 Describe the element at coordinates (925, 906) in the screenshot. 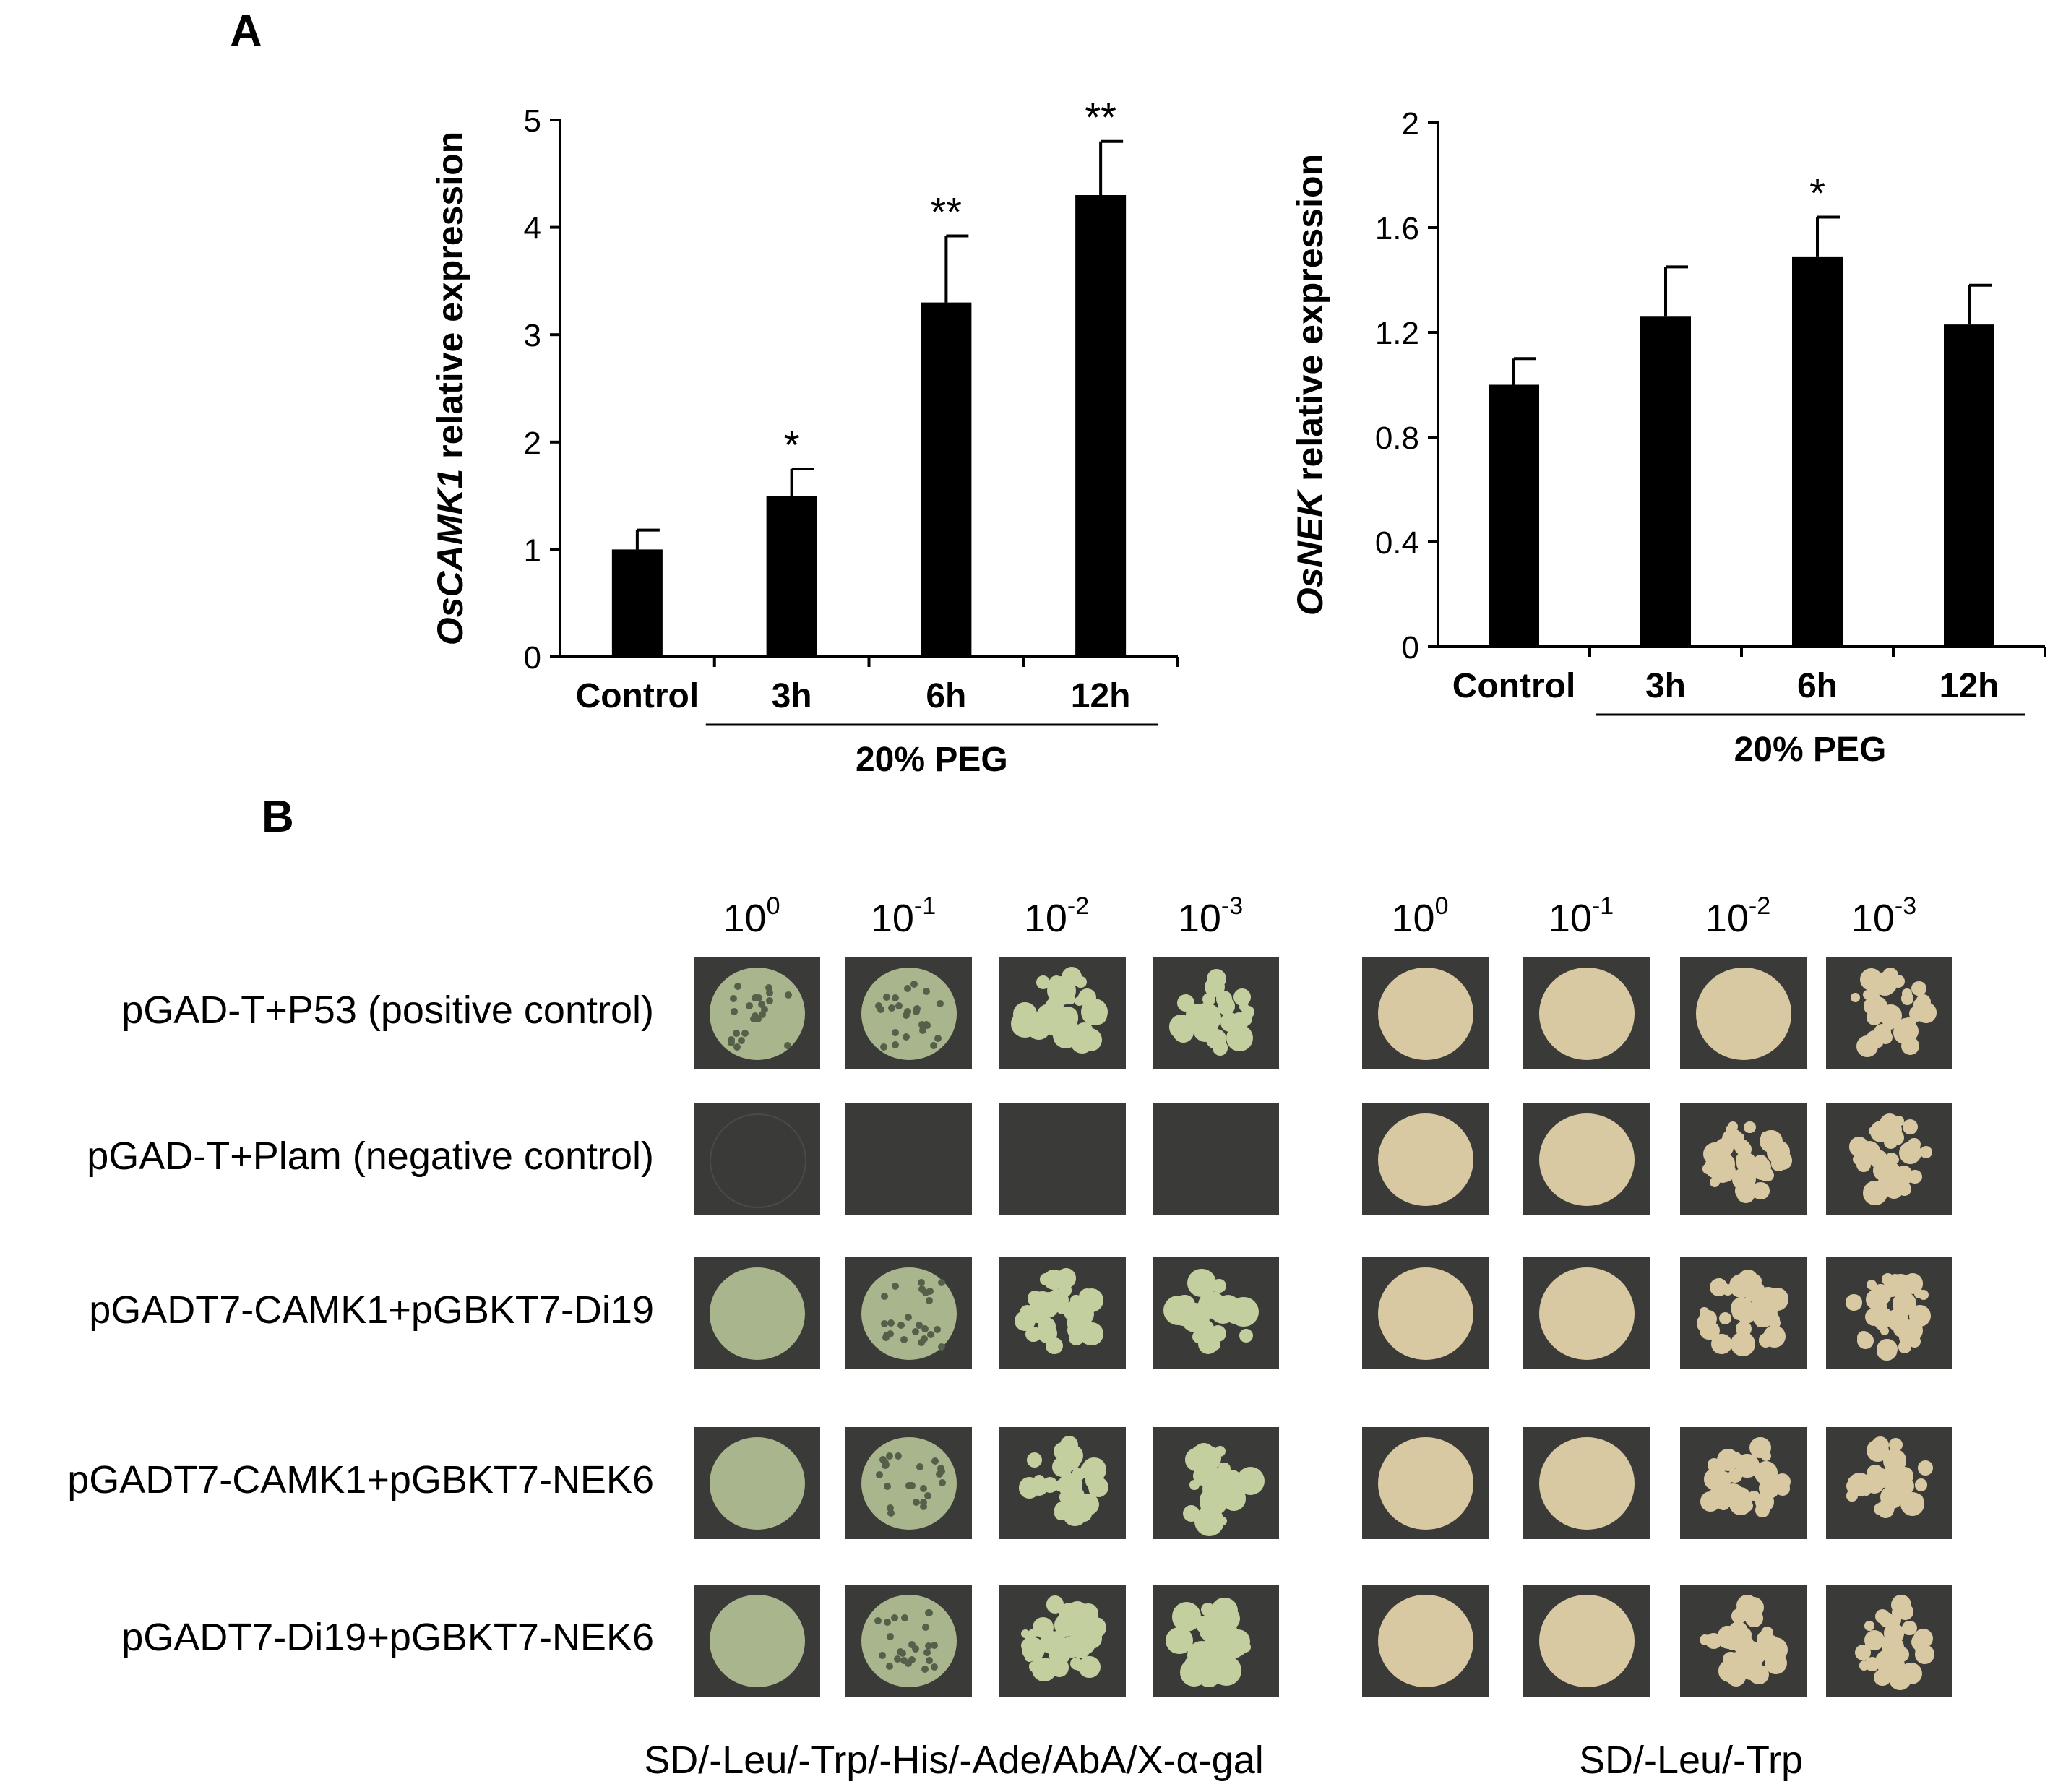

I see `dilution-exponent: -1` at that location.